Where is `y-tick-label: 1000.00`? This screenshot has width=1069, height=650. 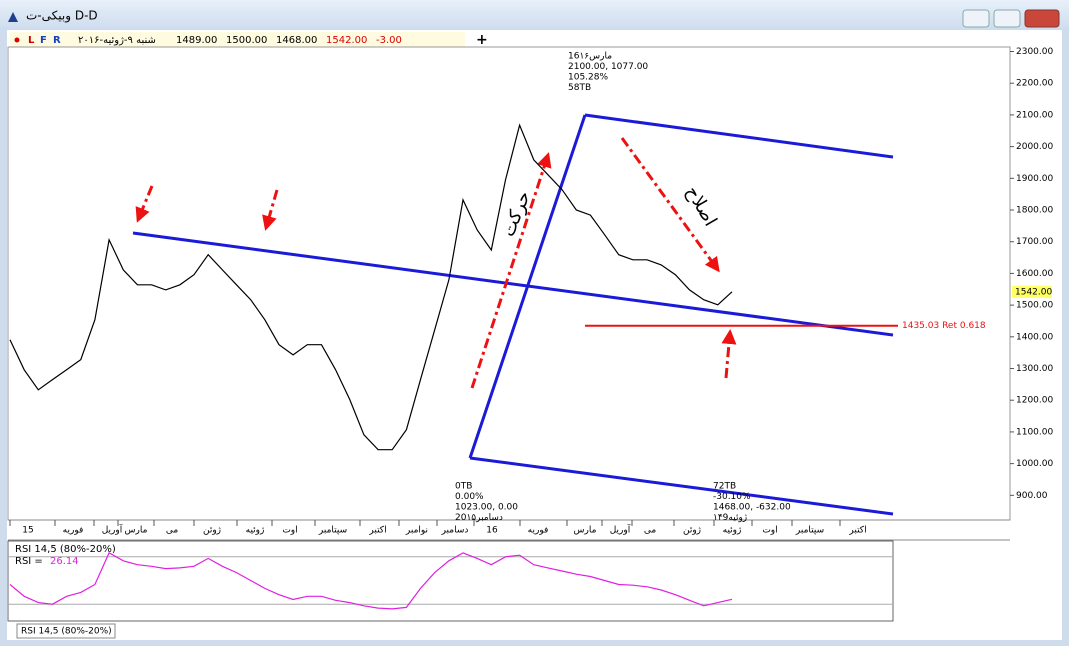
y-tick-label: 1000.00 is located at coordinates (1034, 464).